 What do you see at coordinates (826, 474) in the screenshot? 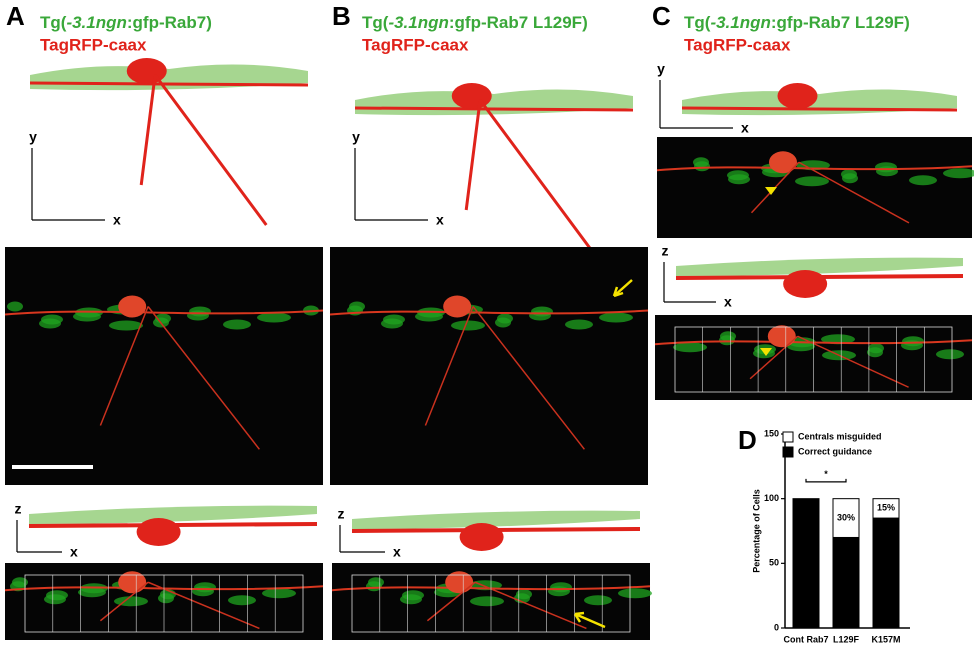
I see `significance-label: *` at bounding box center [826, 474].